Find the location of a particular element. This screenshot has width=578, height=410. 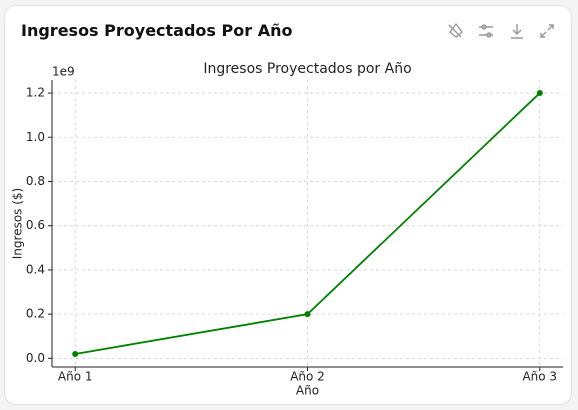

card-title: Ingresos Proyectados Por Año is located at coordinates (157, 30).